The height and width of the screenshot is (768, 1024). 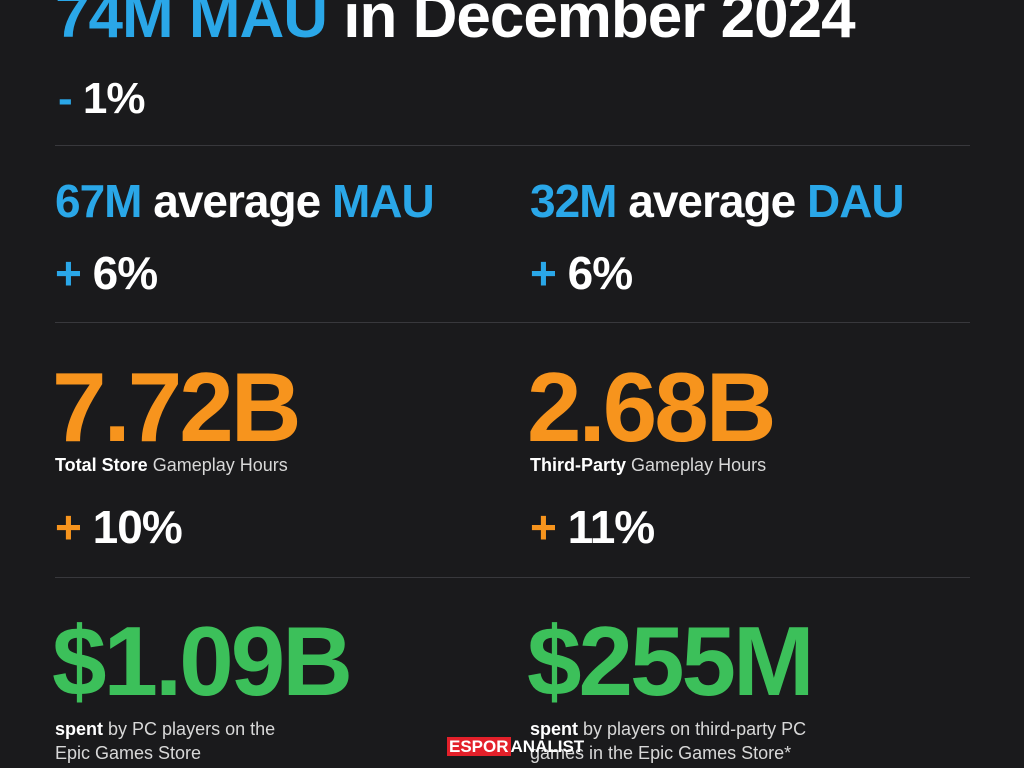 What do you see at coordinates (202, 661) in the screenshot?
I see `stat-value: $1.09B` at bounding box center [202, 661].